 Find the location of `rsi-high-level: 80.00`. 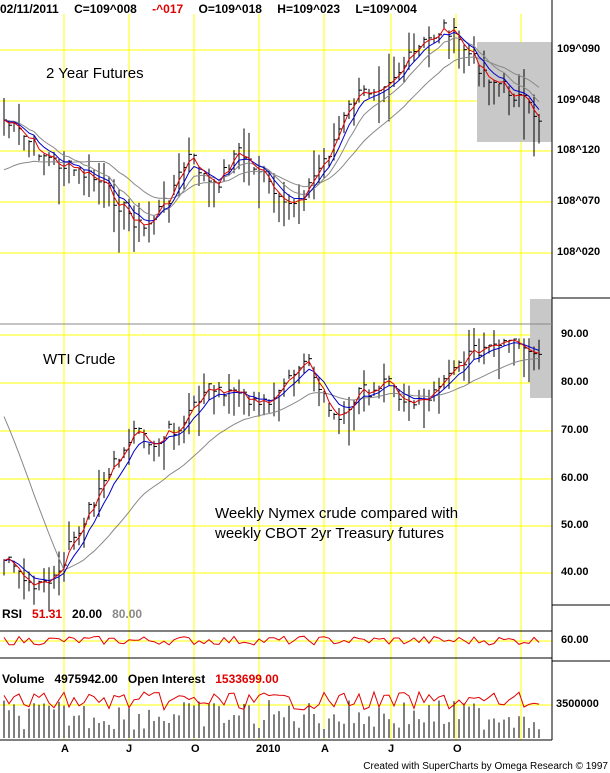

rsi-high-level: 80.00 is located at coordinates (127, 614).